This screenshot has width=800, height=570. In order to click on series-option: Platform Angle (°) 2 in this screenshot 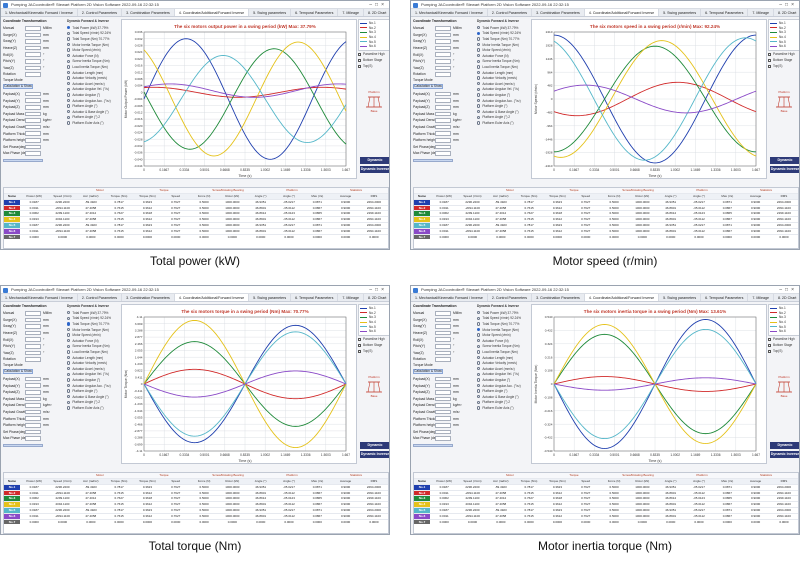, I will do `click(93, 403)`.